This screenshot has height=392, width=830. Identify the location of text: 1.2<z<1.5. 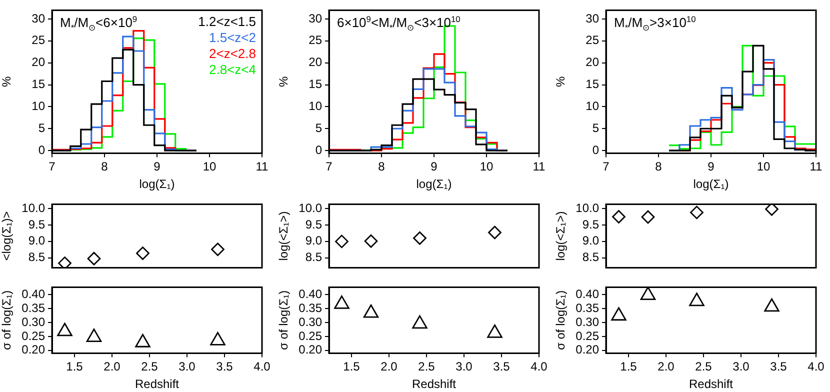
(227, 22).